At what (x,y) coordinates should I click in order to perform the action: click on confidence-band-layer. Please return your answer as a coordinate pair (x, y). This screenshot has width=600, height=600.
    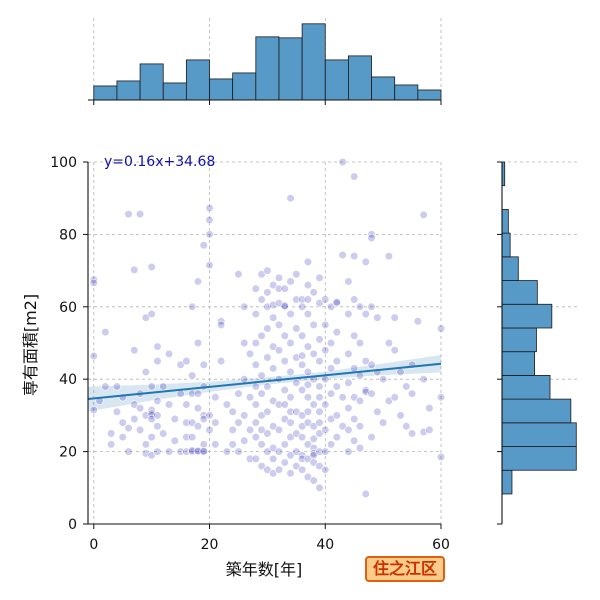
    Looking at the image, I should click on (264, 383).